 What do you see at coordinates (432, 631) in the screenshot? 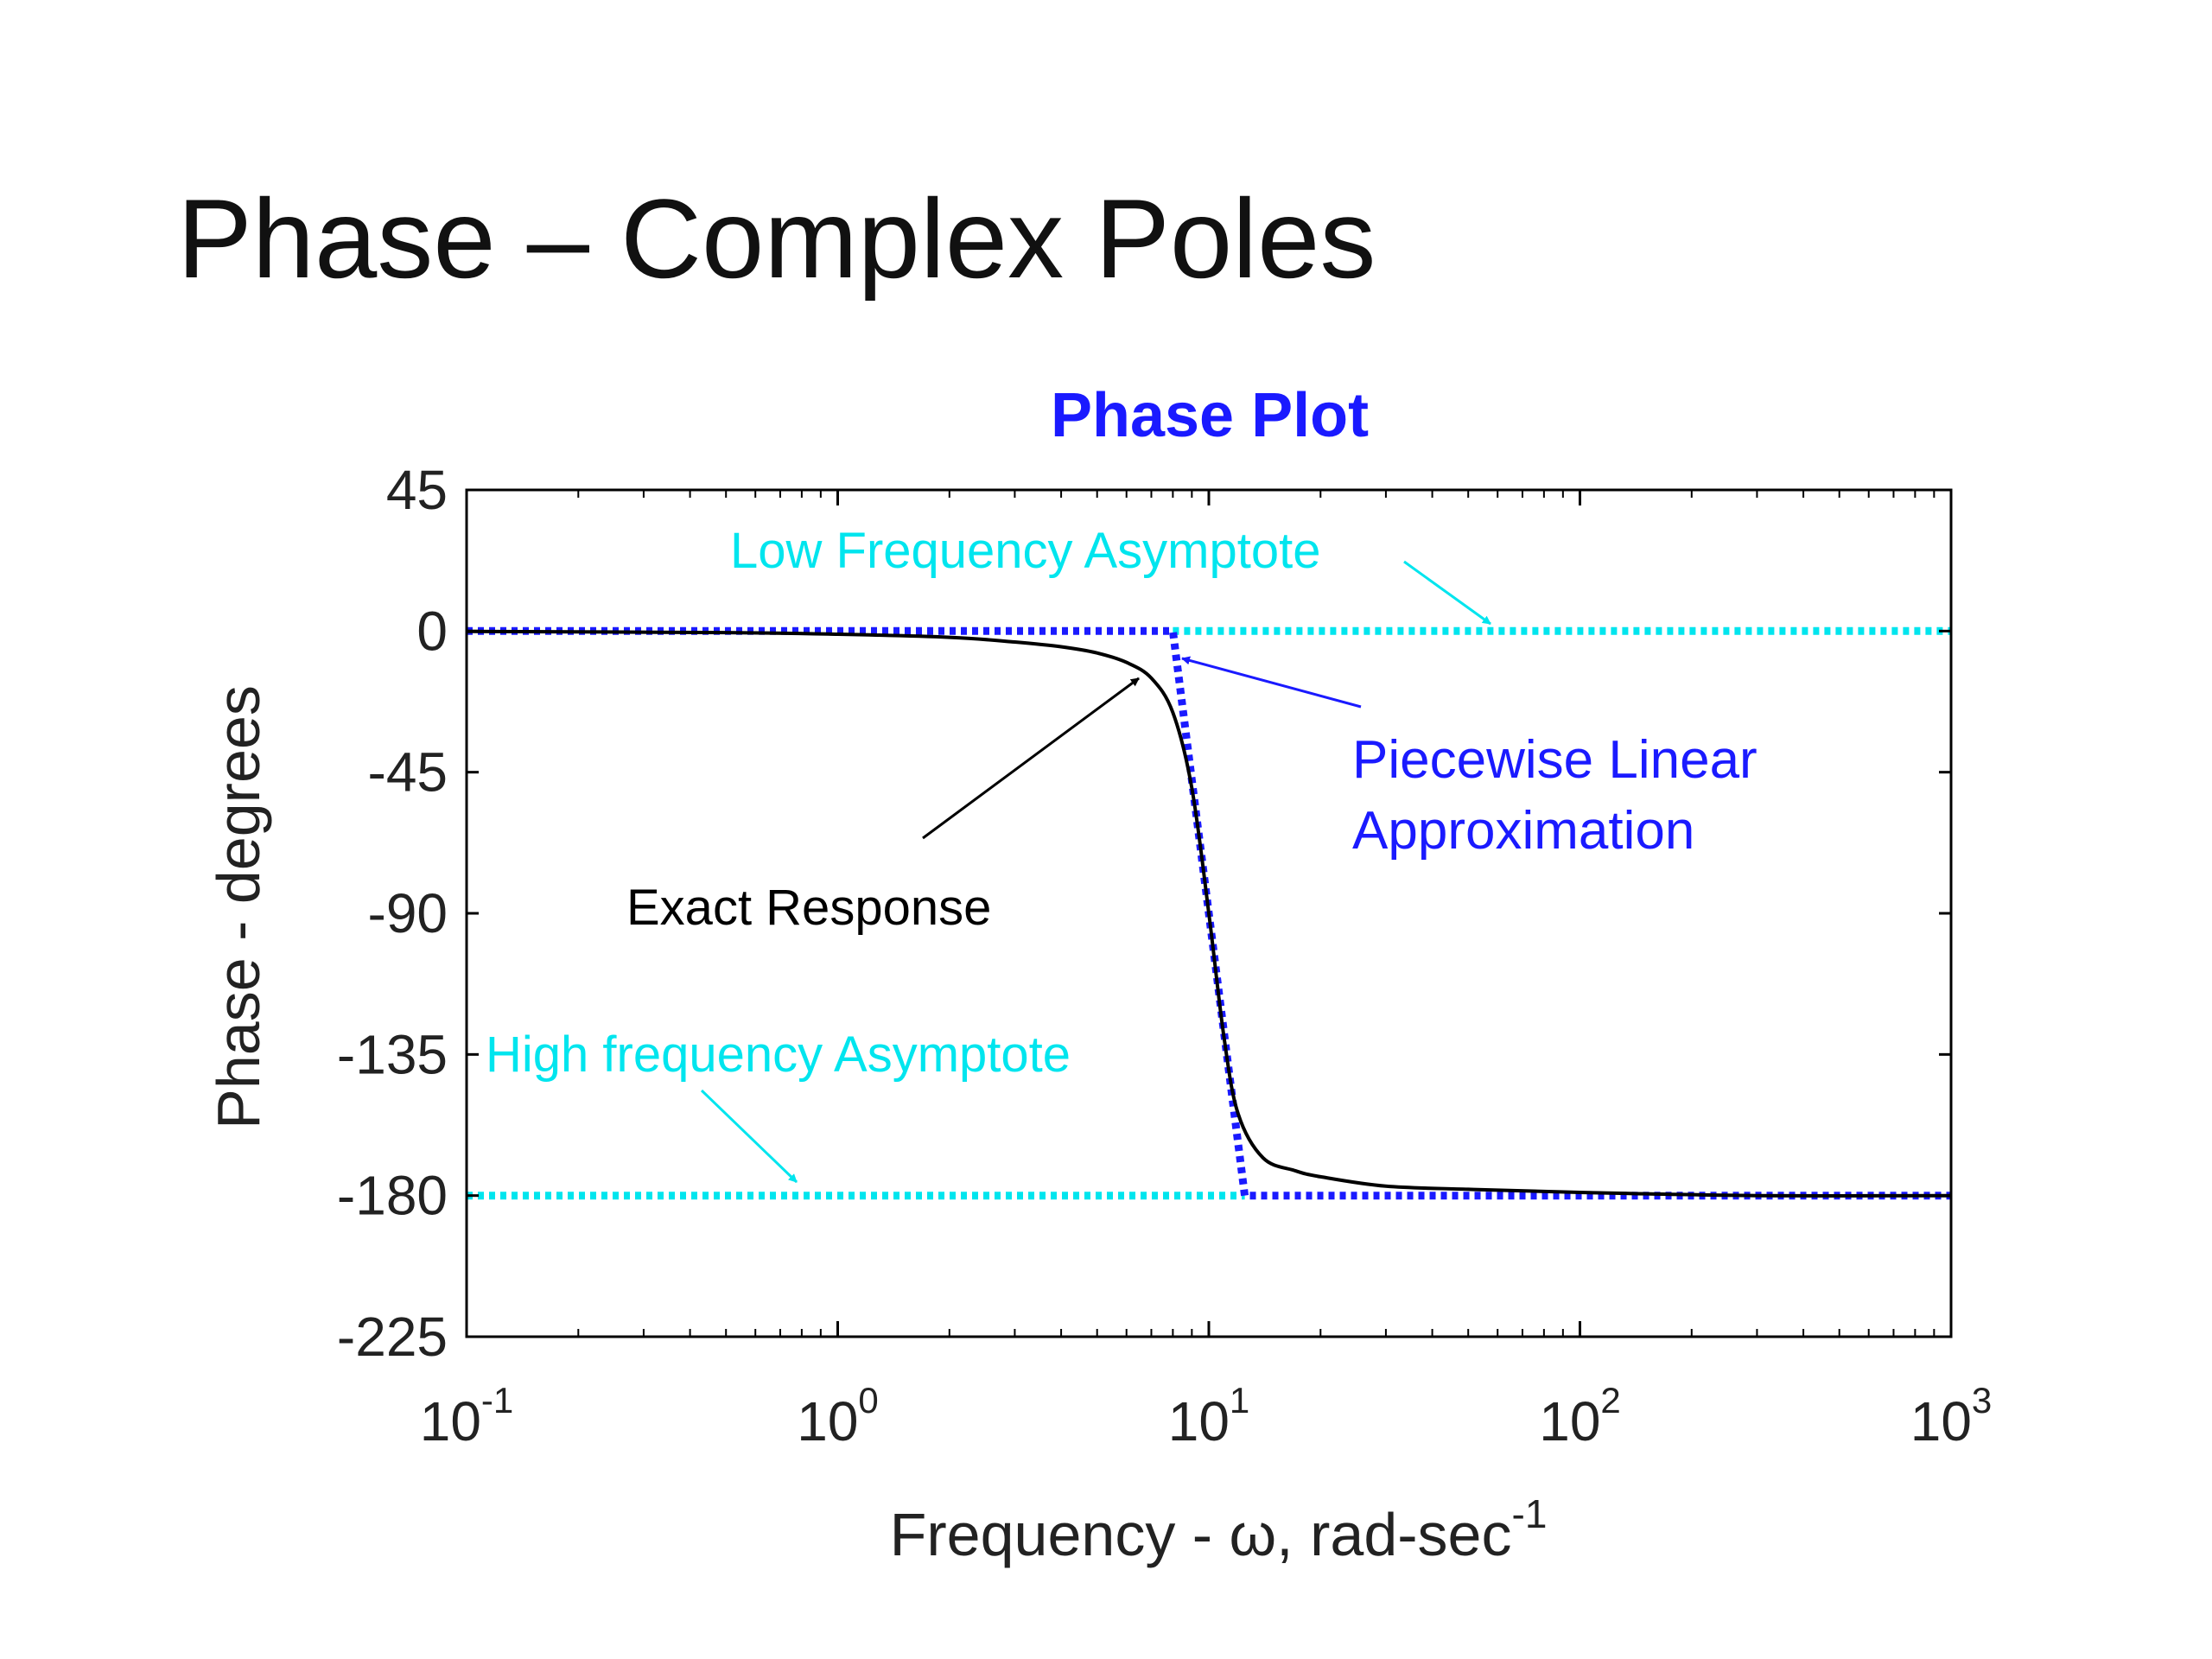
I see `y-tick-label: 0` at bounding box center [432, 631].